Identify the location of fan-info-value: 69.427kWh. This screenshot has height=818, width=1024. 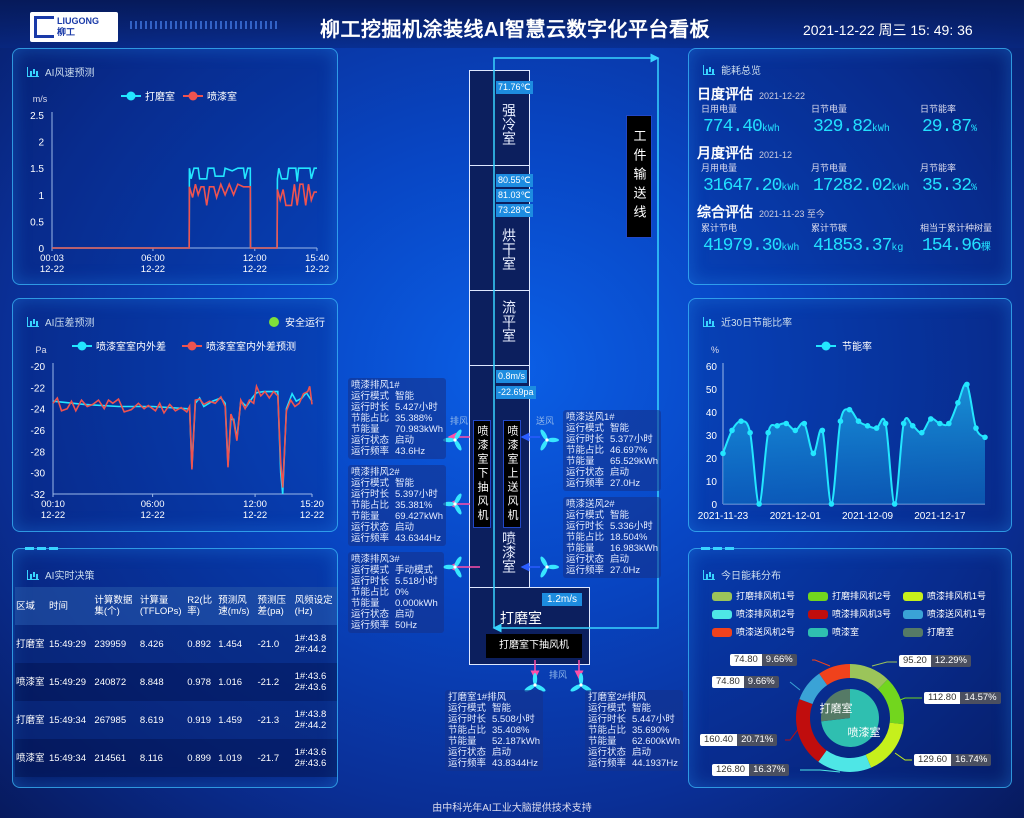
(419, 516).